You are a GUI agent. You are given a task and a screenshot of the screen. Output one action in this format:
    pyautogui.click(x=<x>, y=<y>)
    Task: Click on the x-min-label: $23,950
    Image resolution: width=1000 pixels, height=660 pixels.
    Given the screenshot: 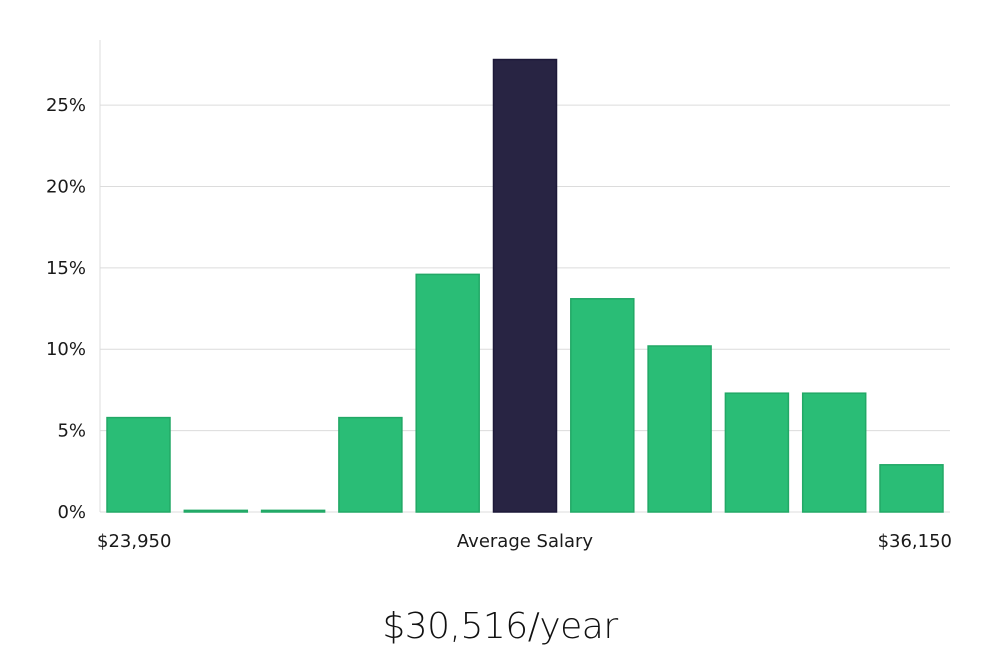 What is the action you would take?
    pyautogui.click(x=134, y=541)
    